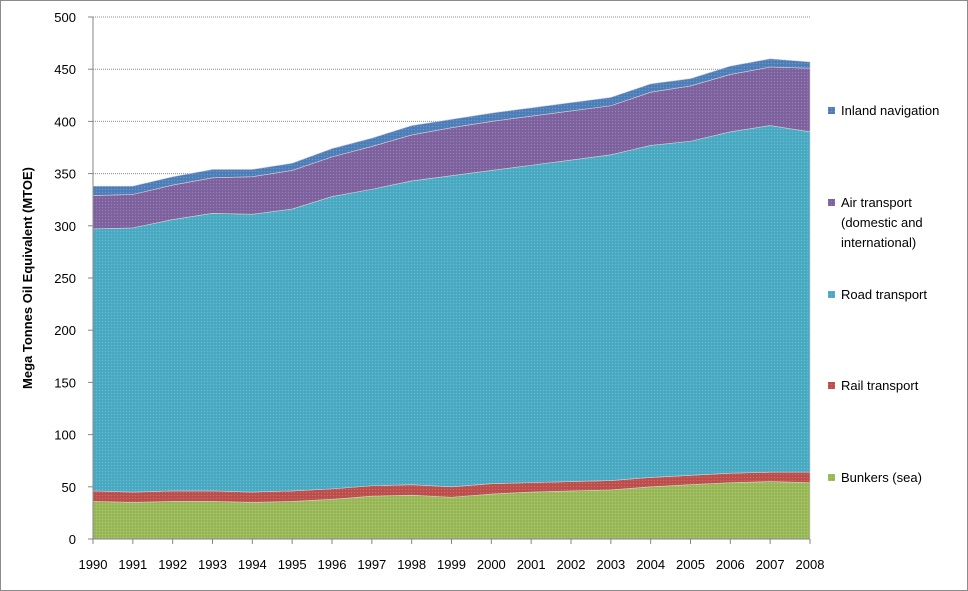  Describe the element at coordinates (72, 539) in the screenshot. I see `y-tick-label: 0` at that location.